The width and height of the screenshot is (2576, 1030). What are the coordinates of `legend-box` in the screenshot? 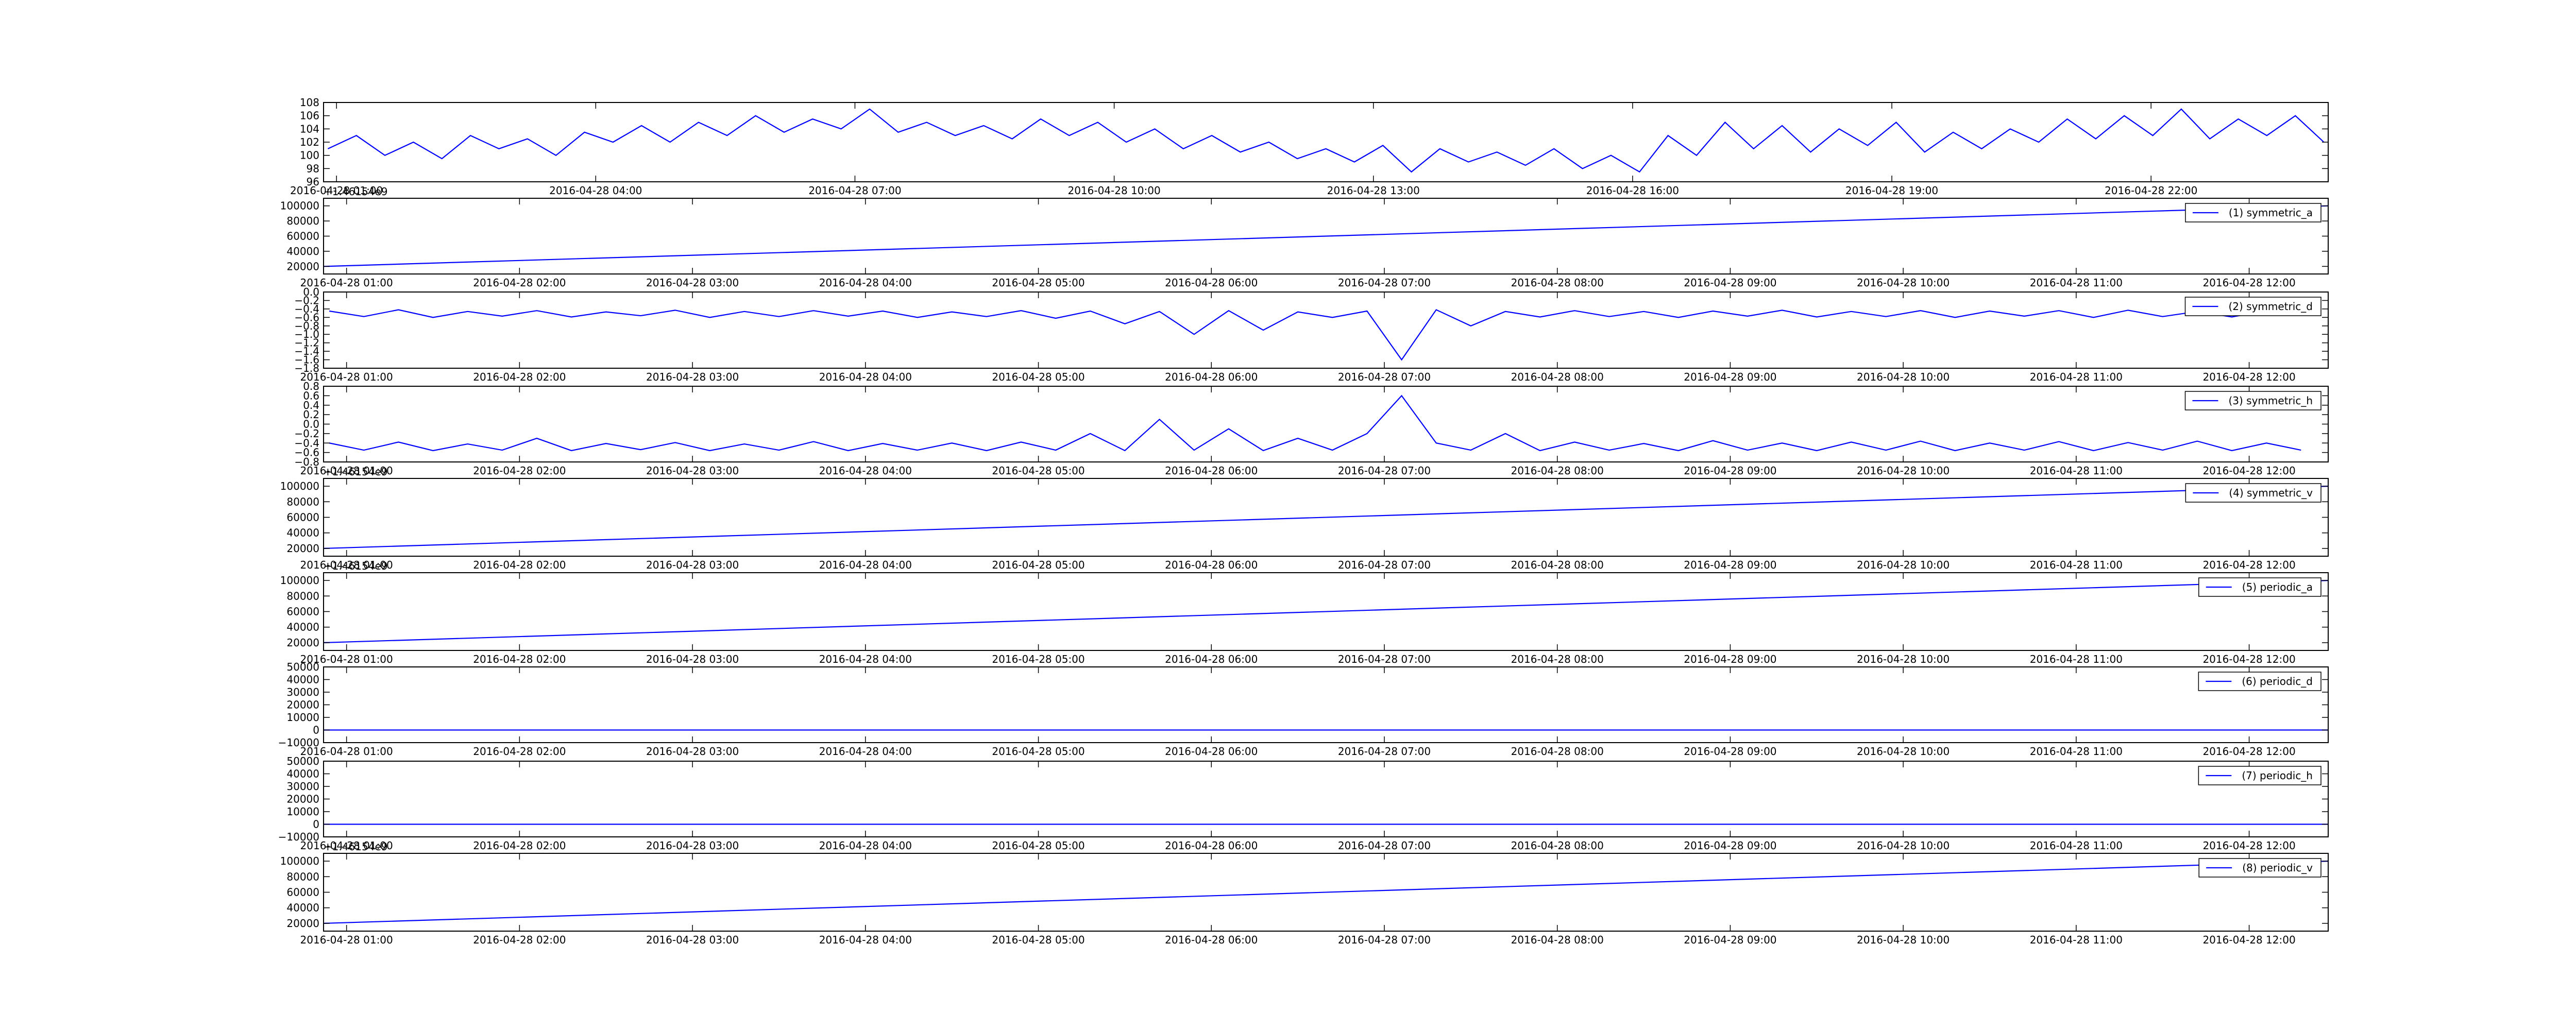 It's located at (2259, 587).